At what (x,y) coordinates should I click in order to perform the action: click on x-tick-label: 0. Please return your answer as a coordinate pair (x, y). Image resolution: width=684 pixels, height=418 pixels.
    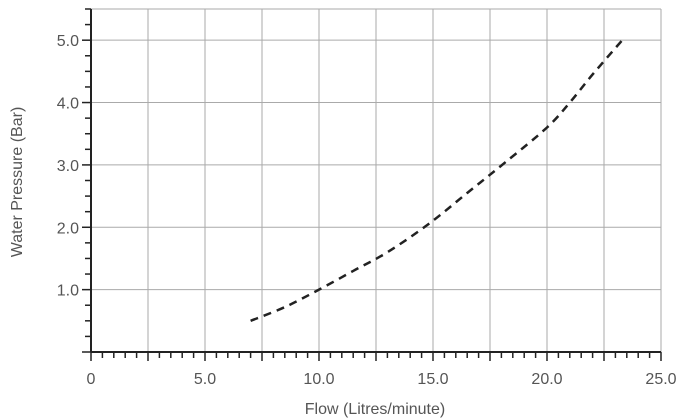
    Looking at the image, I should click on (91, 379).